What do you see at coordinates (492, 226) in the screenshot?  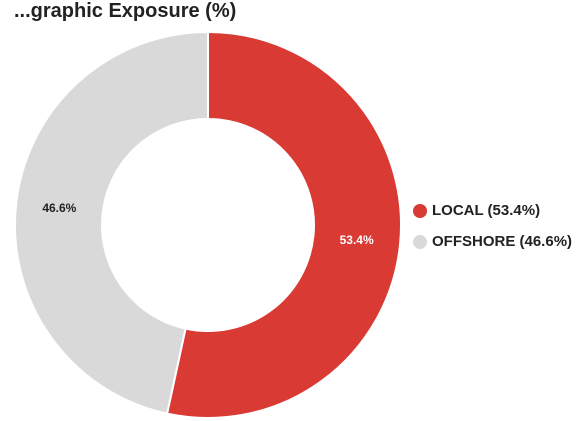 I see `chart-legend: LOCAL (53.4%) OFFSHORE (46.6%)` at bounding box center [492, 226].